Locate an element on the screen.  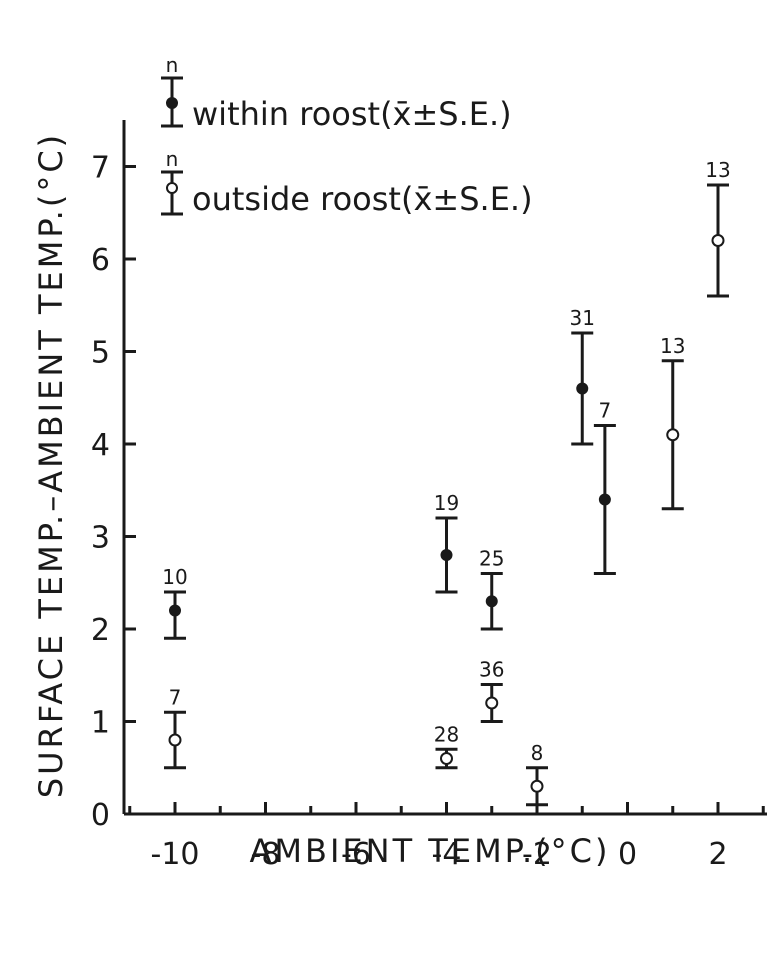
legend-within-roost-label: within roost(x̄±S.E.) is located at coordinates (352, 114).